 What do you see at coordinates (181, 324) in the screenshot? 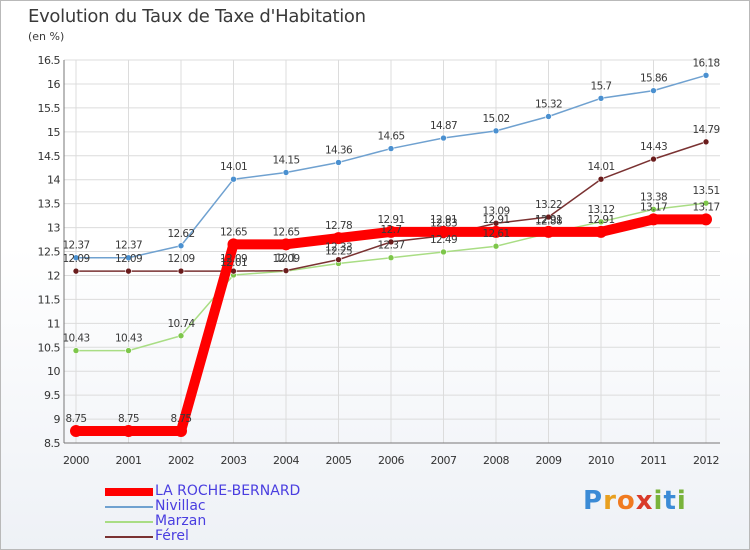
I see `data-label: 10.74` at bounding box center [181, 324].